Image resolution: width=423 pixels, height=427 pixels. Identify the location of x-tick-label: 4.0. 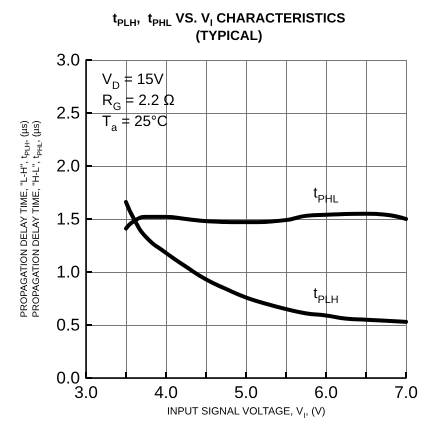
(166, 392).